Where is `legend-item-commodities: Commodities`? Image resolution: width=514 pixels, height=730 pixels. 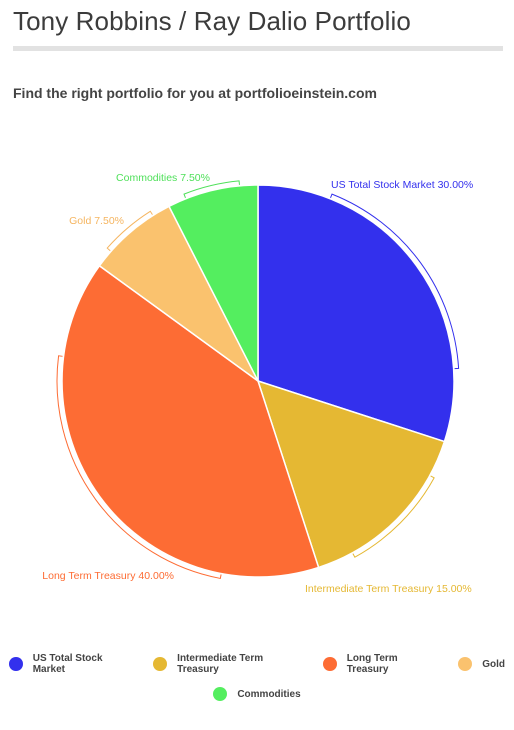
legend-item-commodities: Commodities is located at coordinates (257, 694).